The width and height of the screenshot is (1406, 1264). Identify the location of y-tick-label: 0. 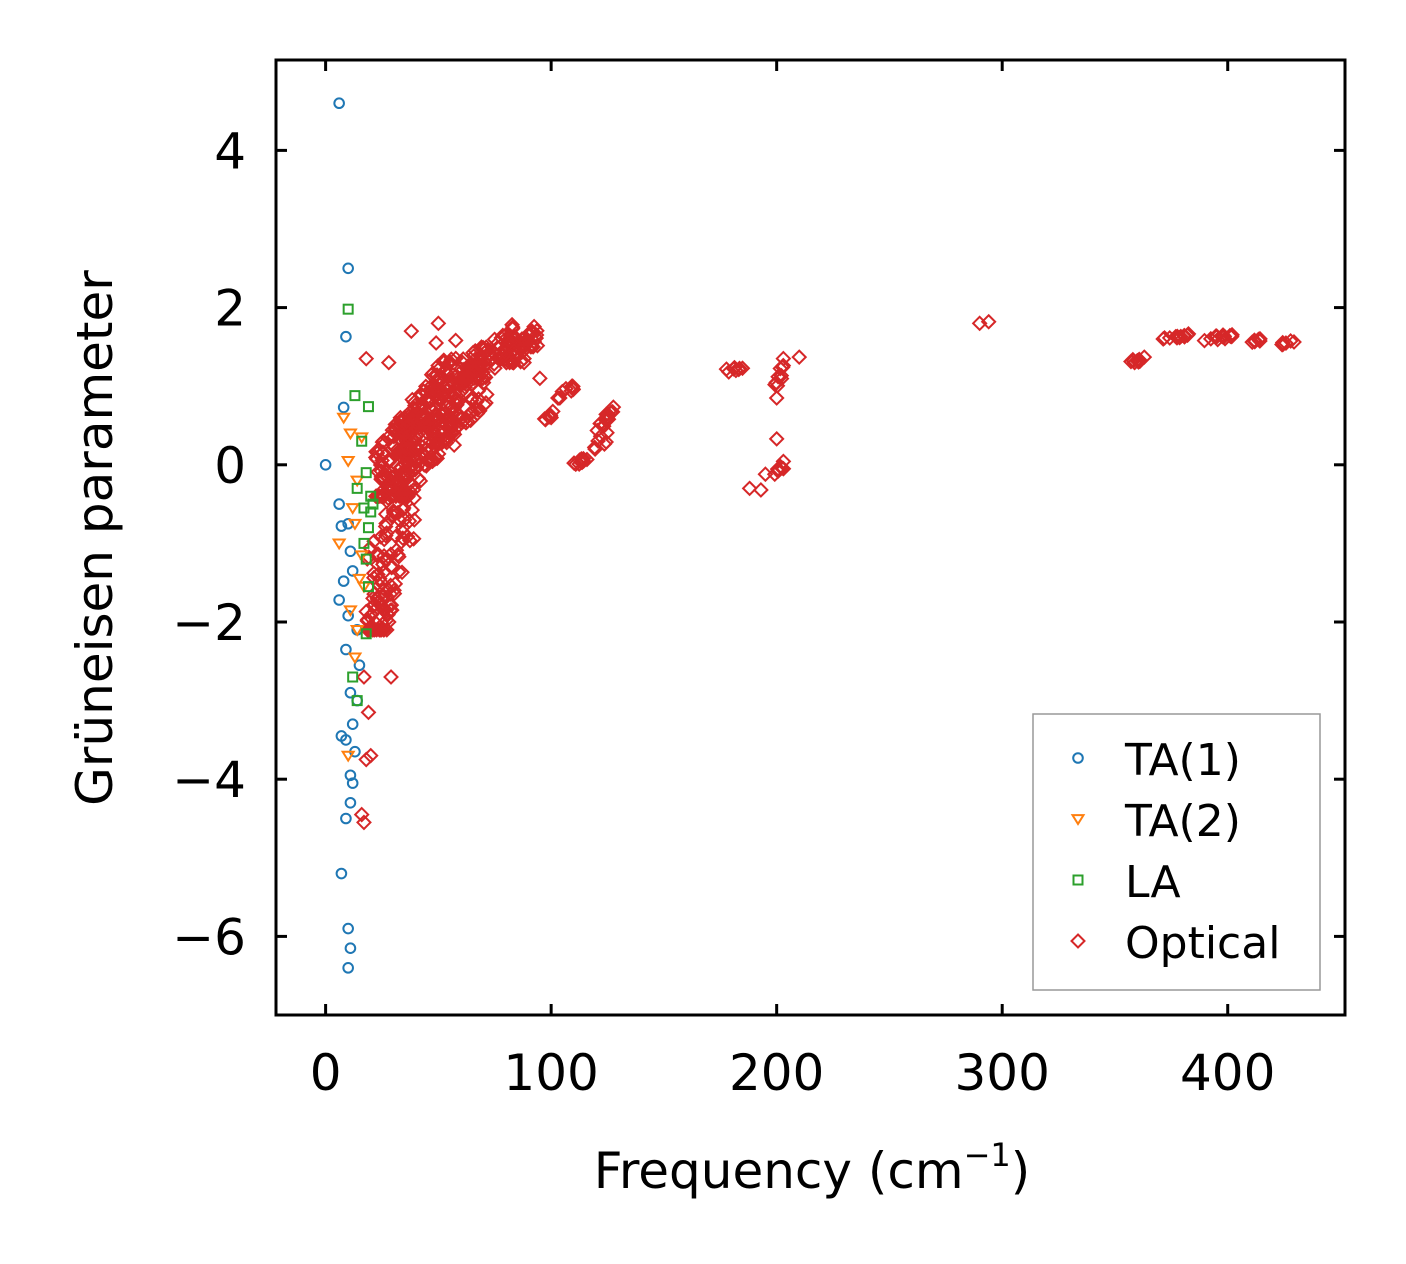
(230, 466).